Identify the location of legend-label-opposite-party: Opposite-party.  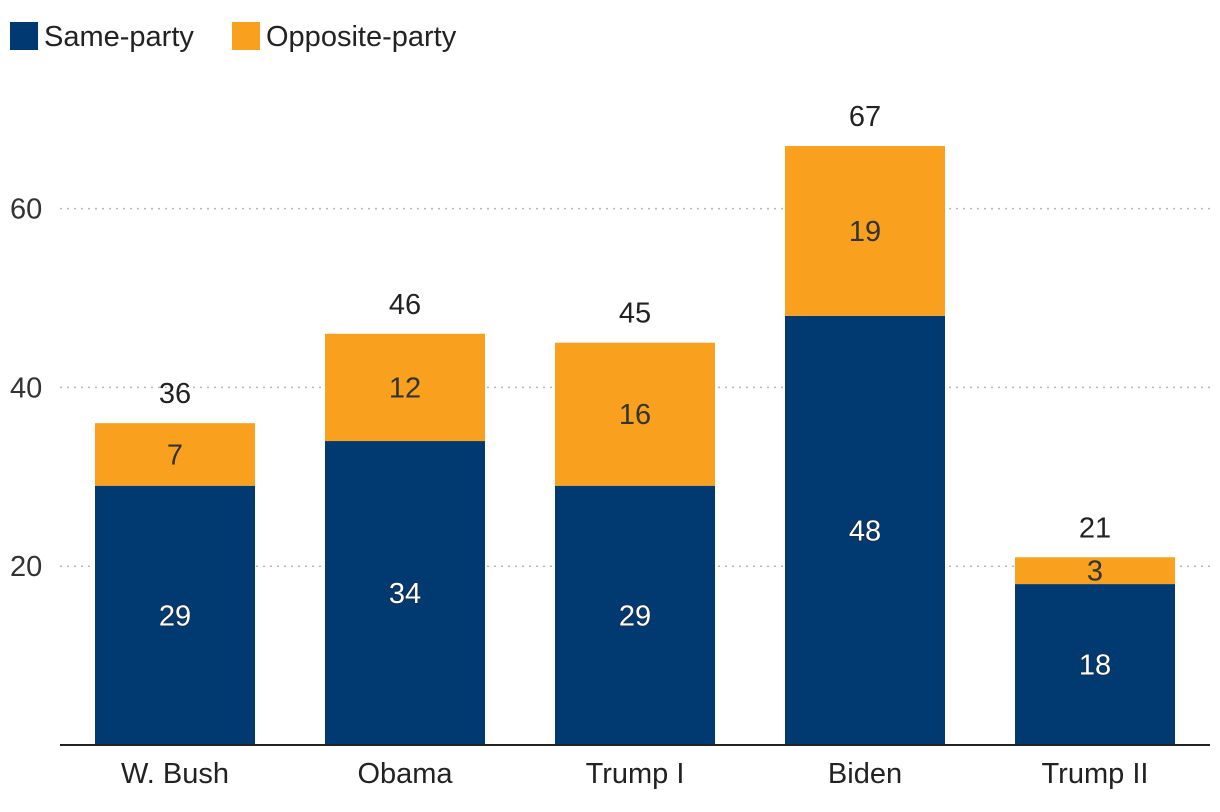
(361, 37).